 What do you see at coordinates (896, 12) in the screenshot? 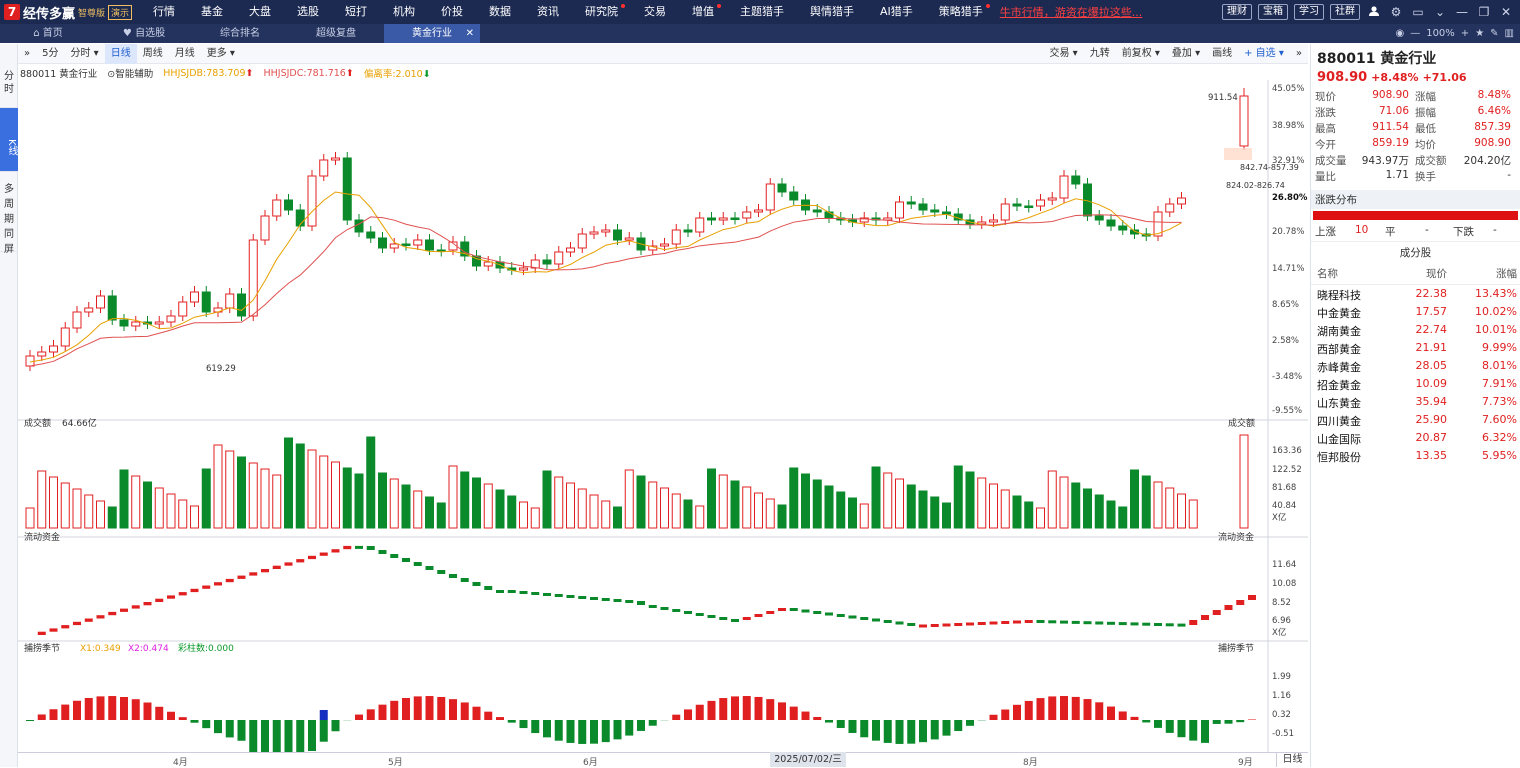
I see `nav-item: AI猎手` at bounding box center [896, 12].